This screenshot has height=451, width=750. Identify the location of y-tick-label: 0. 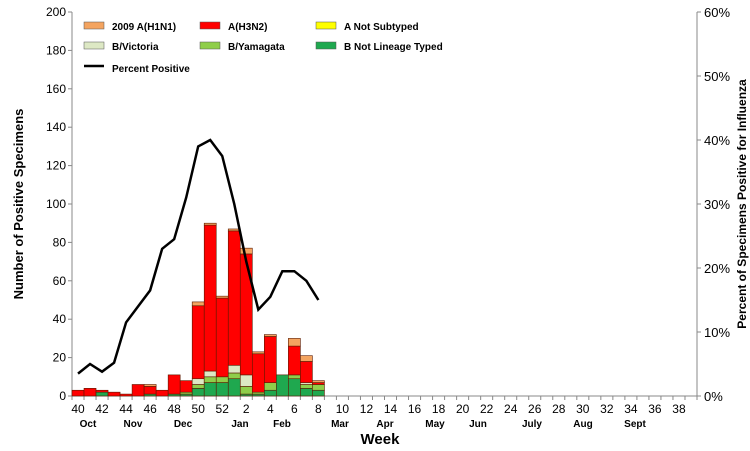
(62, 396).